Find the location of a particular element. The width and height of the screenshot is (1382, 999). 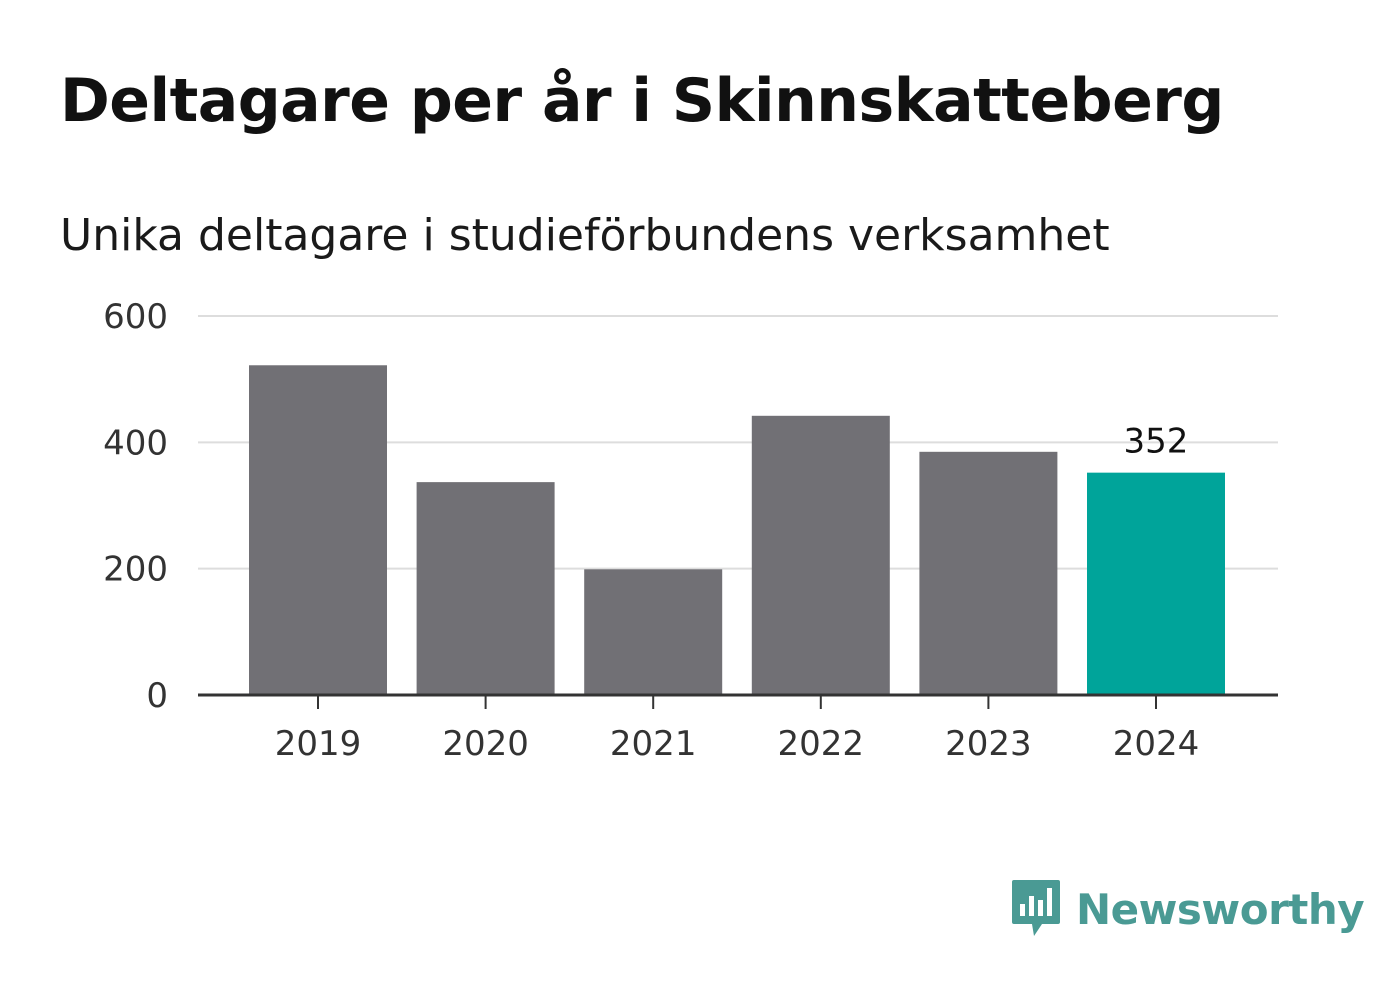

x-tick-label: 2023 is located at coordinates (988, 744).